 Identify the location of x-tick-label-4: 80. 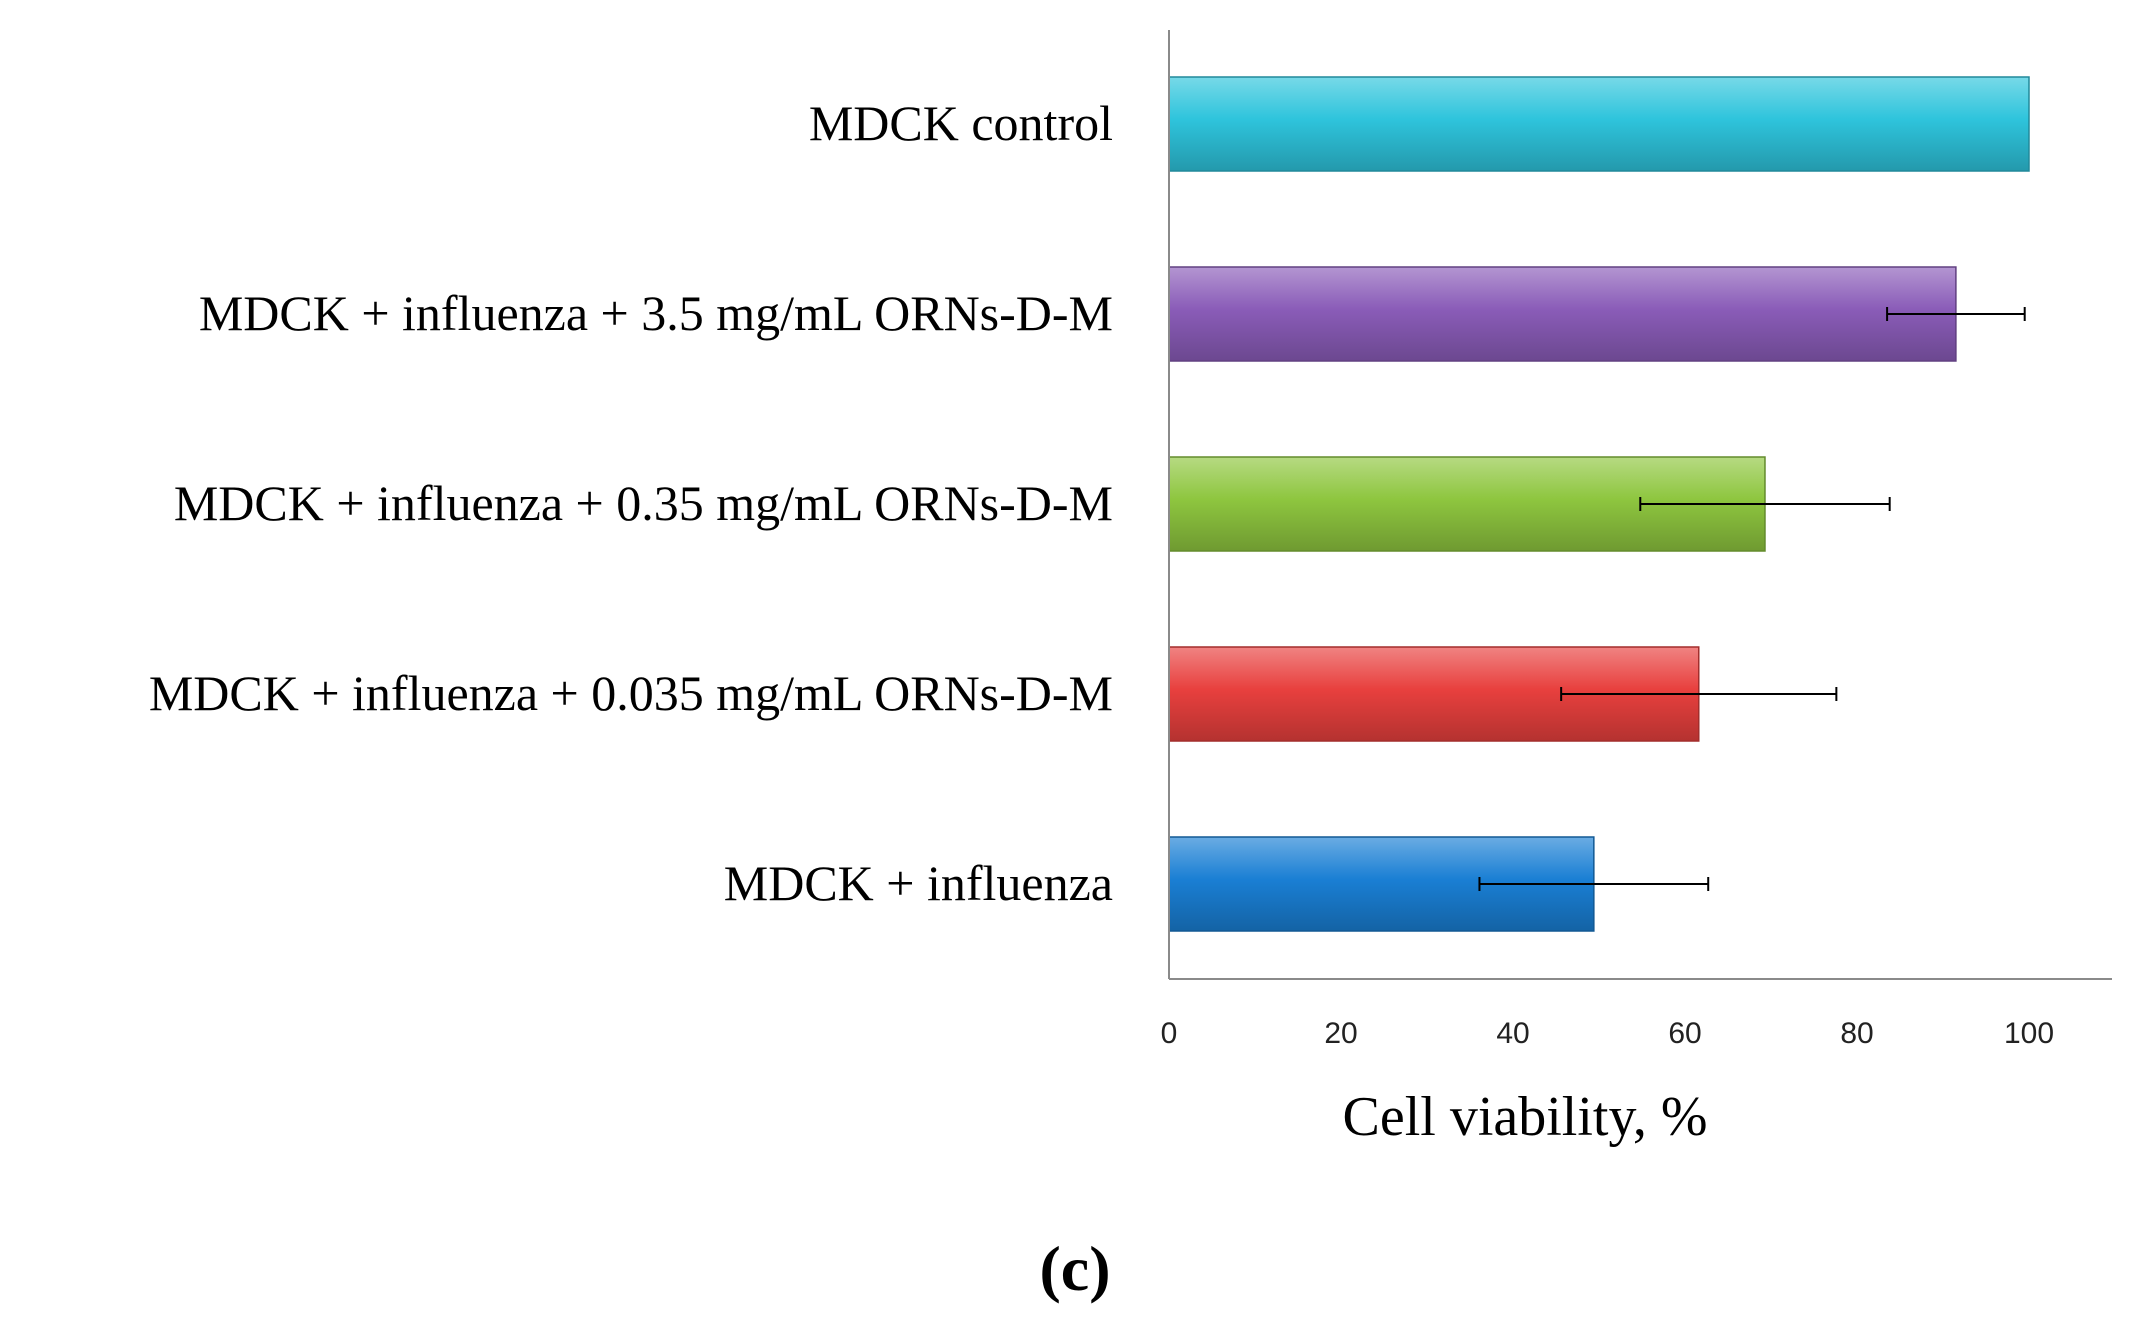
(1856, 1033).